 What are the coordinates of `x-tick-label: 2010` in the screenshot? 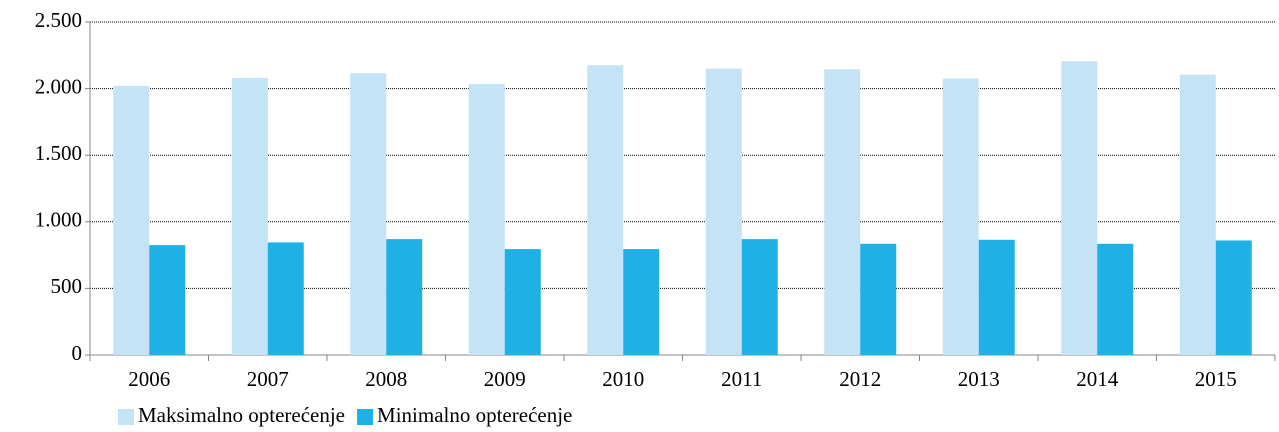 It's located at (623, 379).